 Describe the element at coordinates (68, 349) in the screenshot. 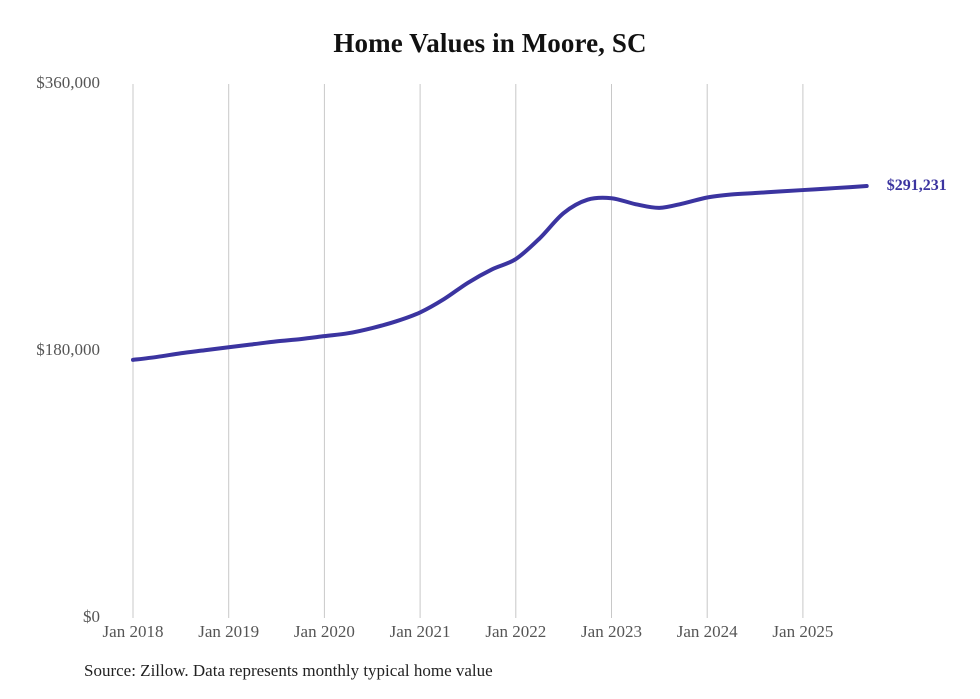

I see `y-axis-tick-label-180000: $180,000` at that location.